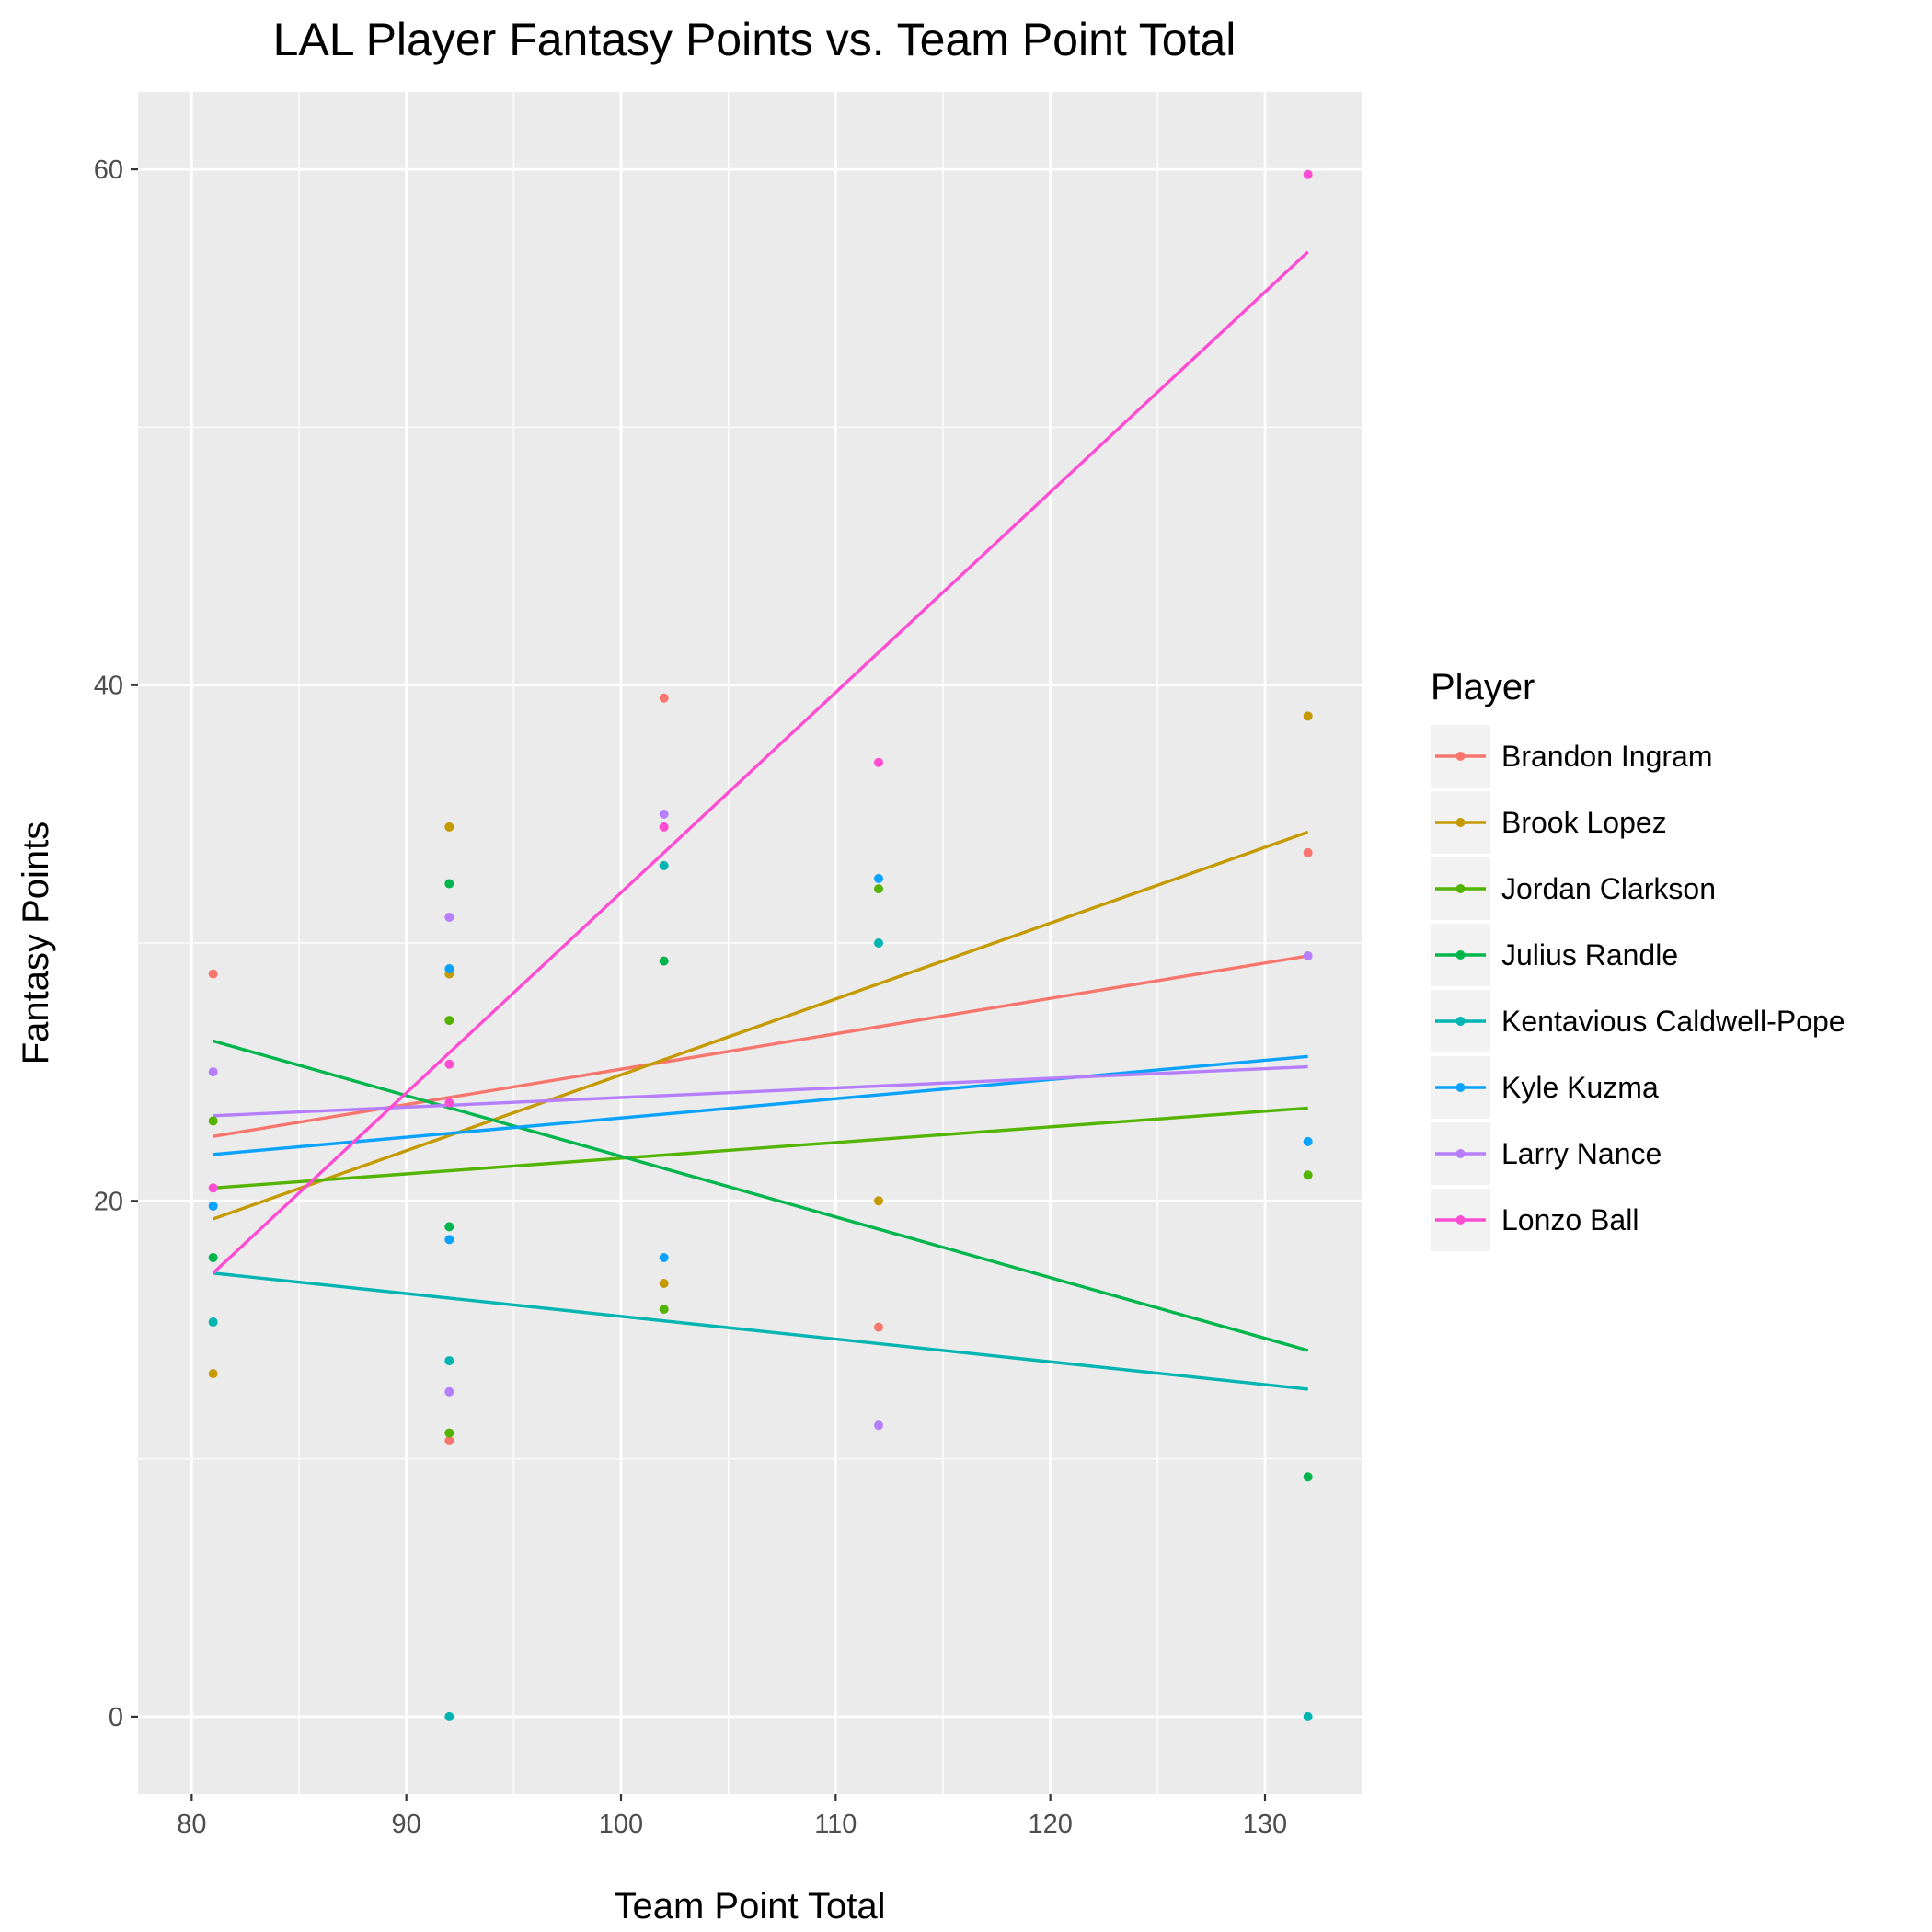 Image resolution: width=1932 pixels, height=1932 pixels. Describe the element at coordinates (116, 1717) in the screenshot. I see `y-tick-label: 0` at that location.